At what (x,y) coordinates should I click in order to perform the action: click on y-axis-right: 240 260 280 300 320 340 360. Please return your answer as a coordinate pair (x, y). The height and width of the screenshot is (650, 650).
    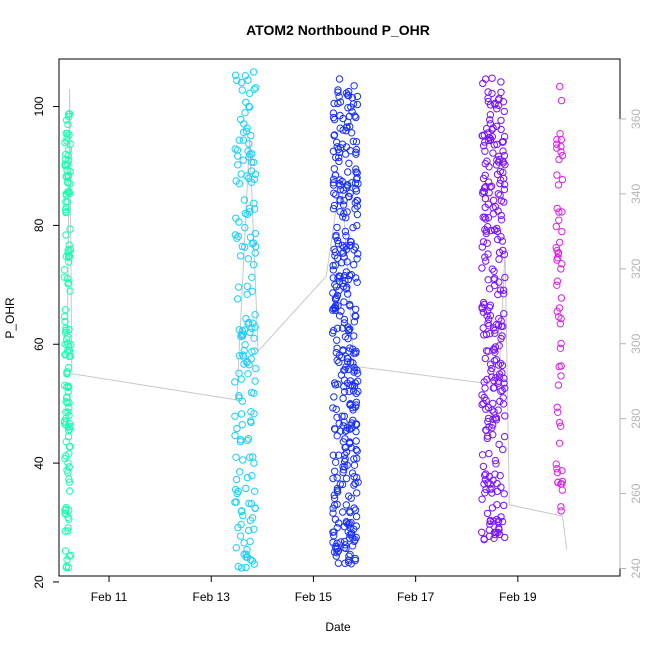
    Looking at the image, I should click on (631, 344).